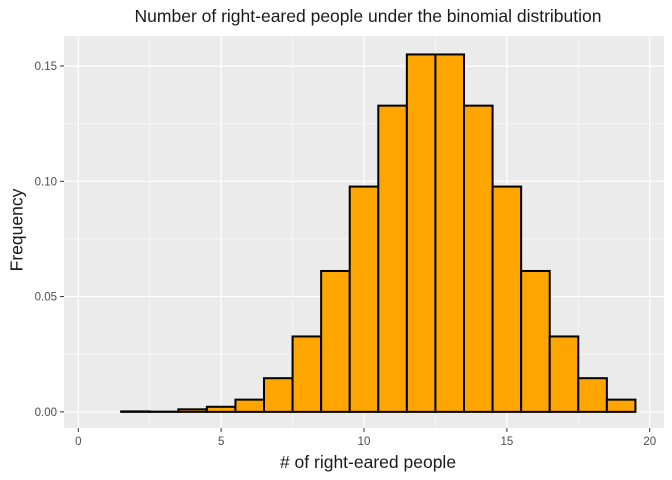  Describe the element at coordinates (46, 413) in the screenshot. I see `y-tick-label: 0.00` at that location.